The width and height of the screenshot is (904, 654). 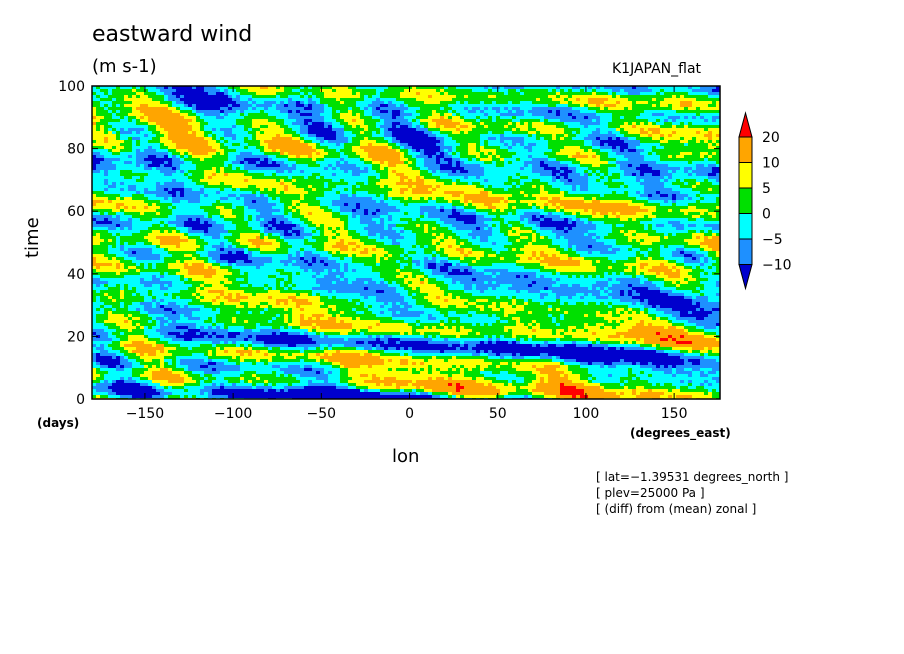 I want to click on colorbar-label: 0, so click(x=766, y=215).